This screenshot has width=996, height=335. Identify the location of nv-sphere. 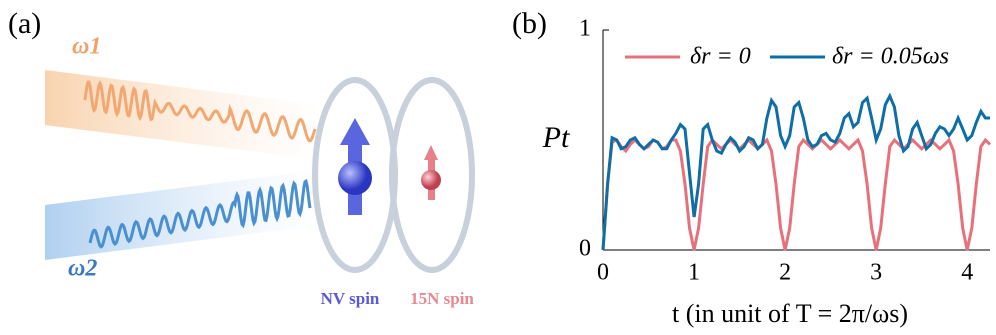
(355, 178).